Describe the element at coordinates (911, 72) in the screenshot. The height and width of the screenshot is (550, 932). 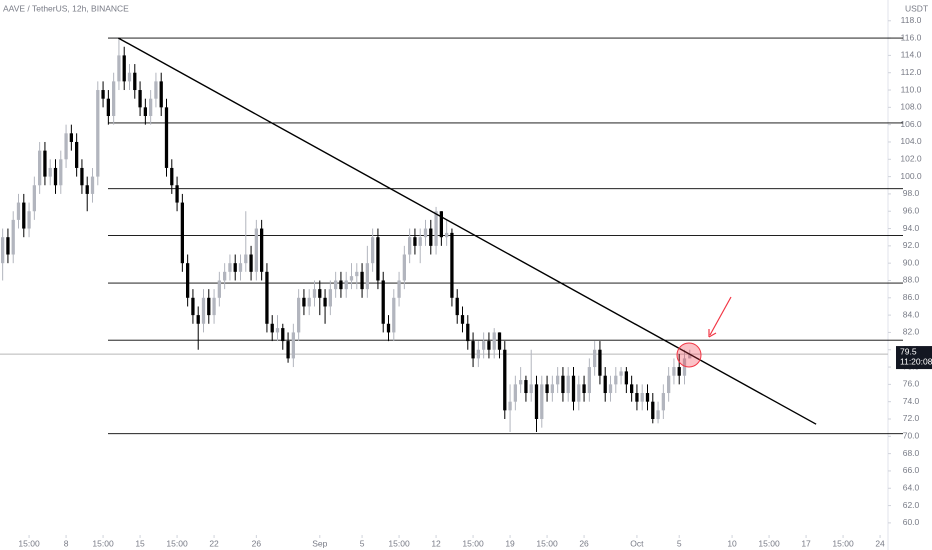
I see `y-tick-label: 112.0` at that location.